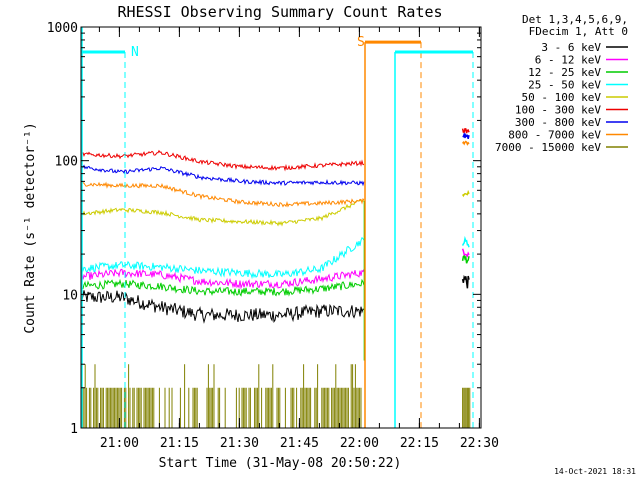  Describe the element at coordinates (562, 97) in the screenshot. I see `legend-entry-label: 50 - 100 keV` at that location.